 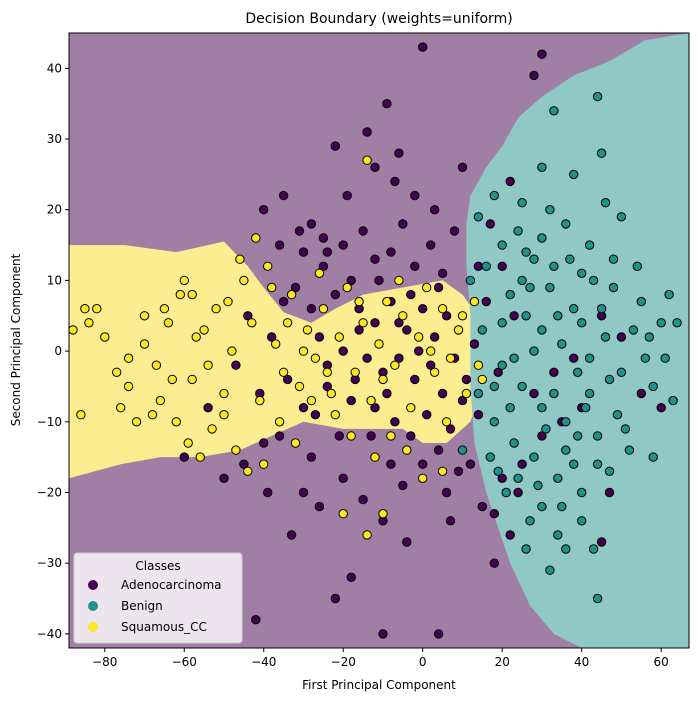 I want to click on x-tick-label: 0, so click(x=423, y=662).